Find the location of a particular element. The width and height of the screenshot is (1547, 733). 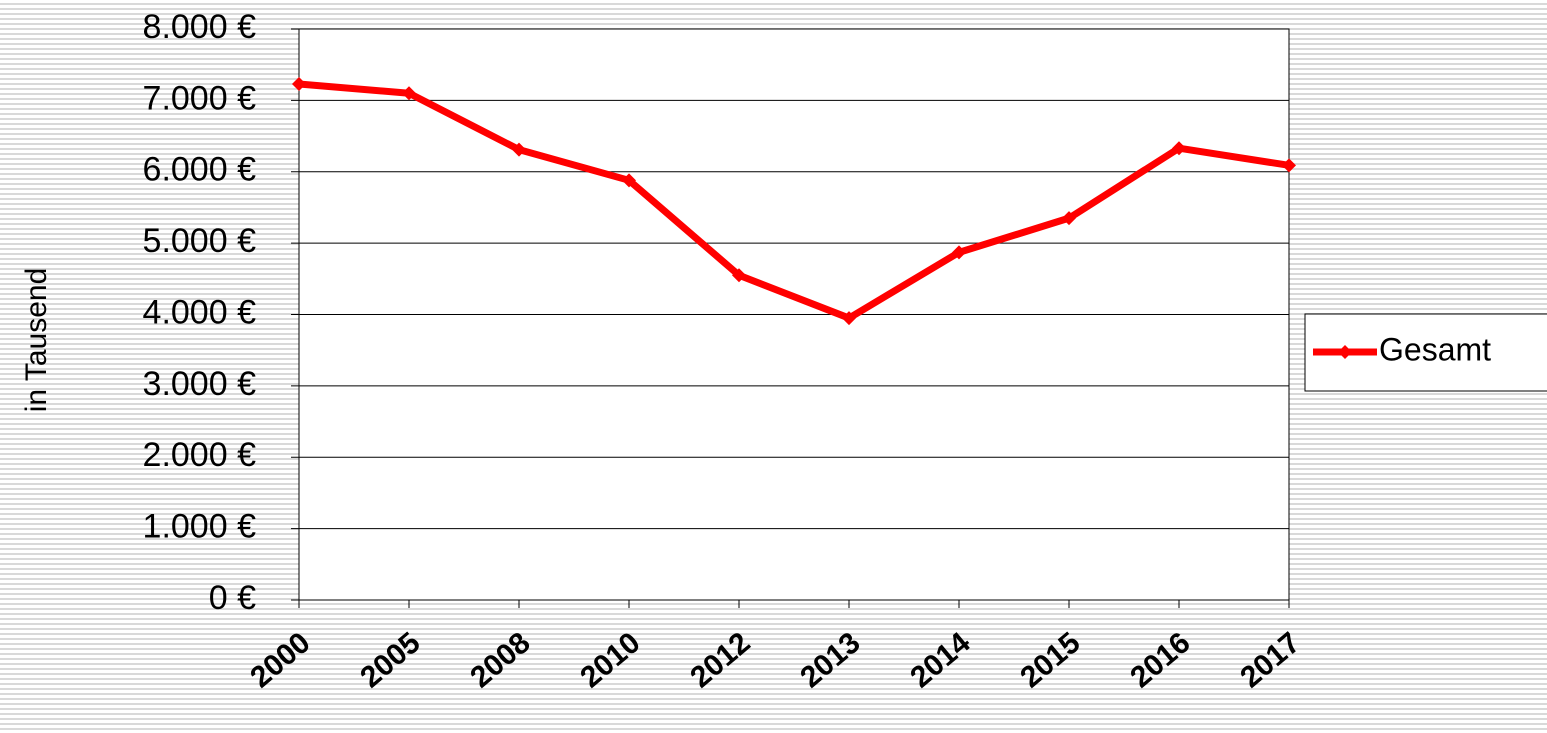

x-tick-label: 2008 is located at coordinates (500, 660).